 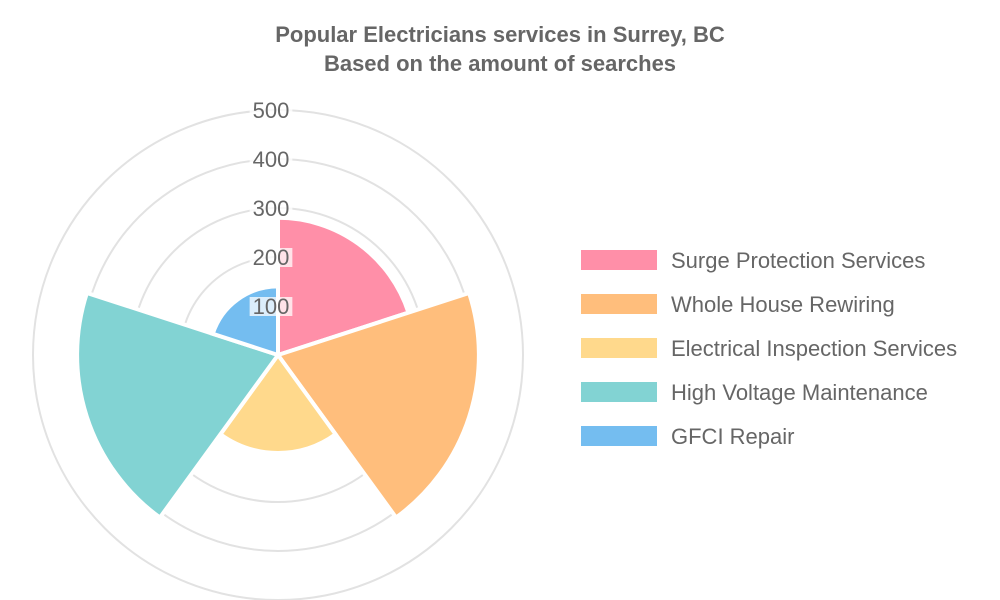 I want to click on tick-label-200: 200, so click(x=271, y=257).